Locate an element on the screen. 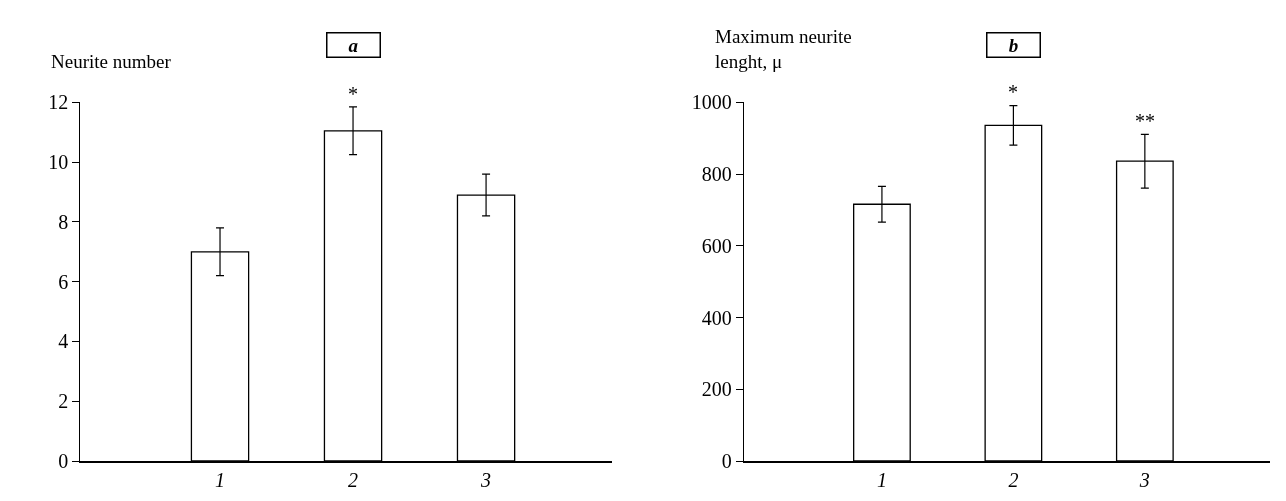  y-tick-label: 600 is located at coordinates (716, 245).